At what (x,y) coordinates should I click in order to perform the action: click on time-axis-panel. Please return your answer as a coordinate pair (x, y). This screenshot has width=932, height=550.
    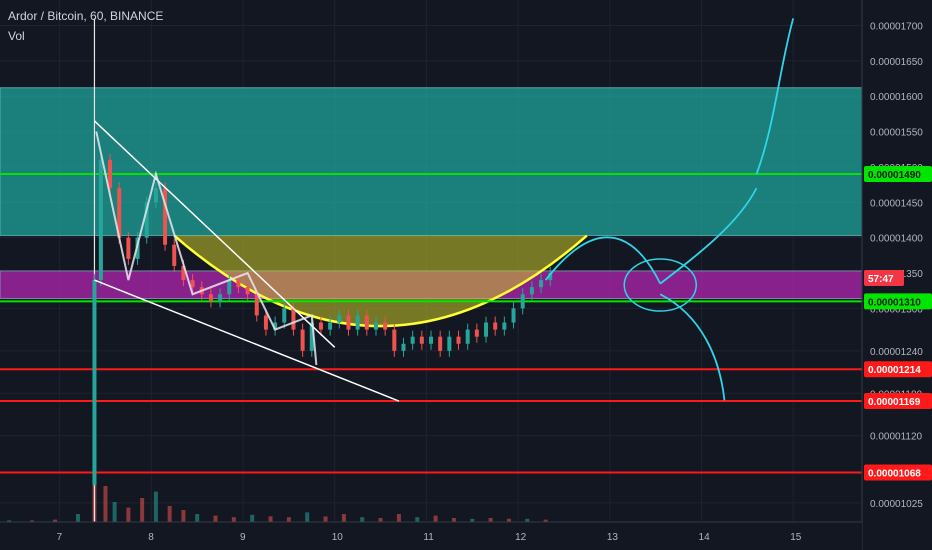
    Looking at the image, I should click on (431, 536).